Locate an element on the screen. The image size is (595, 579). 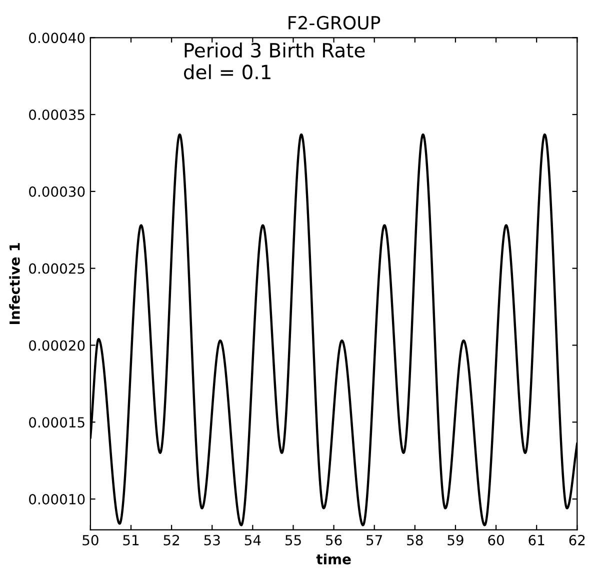
x-tick-label: 58 is located at coordinates (415, 540).